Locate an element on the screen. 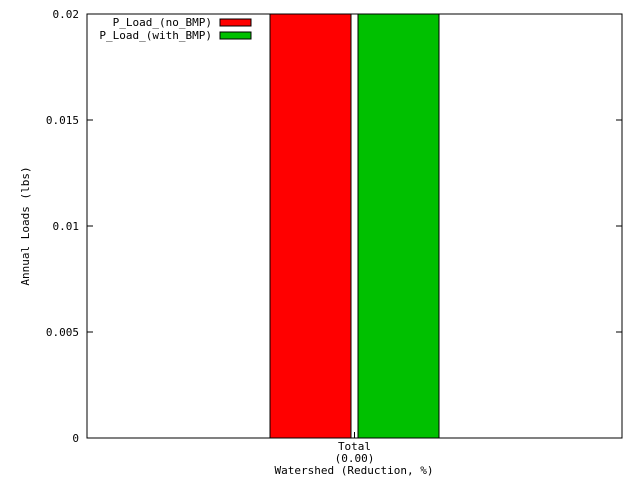  y-tick-label: 0.015 is located at coordinates (62, 120).